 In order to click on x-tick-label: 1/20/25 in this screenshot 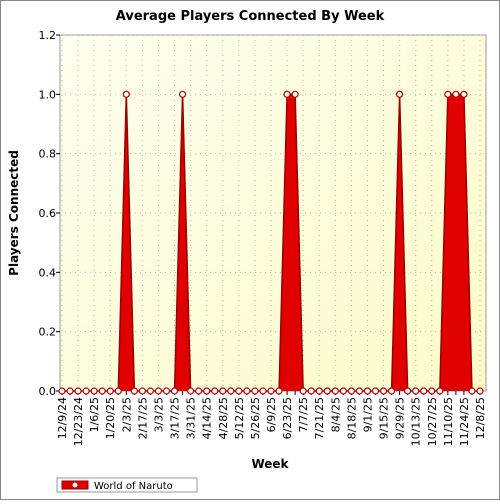, I will do `click(110, 418)`.